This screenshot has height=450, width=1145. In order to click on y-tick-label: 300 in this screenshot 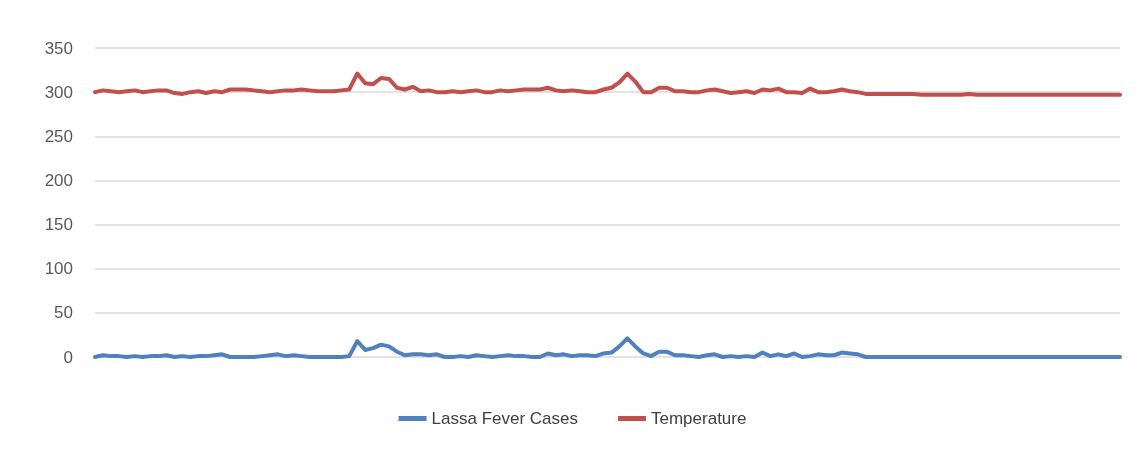, I will do `click(58, 92)`.